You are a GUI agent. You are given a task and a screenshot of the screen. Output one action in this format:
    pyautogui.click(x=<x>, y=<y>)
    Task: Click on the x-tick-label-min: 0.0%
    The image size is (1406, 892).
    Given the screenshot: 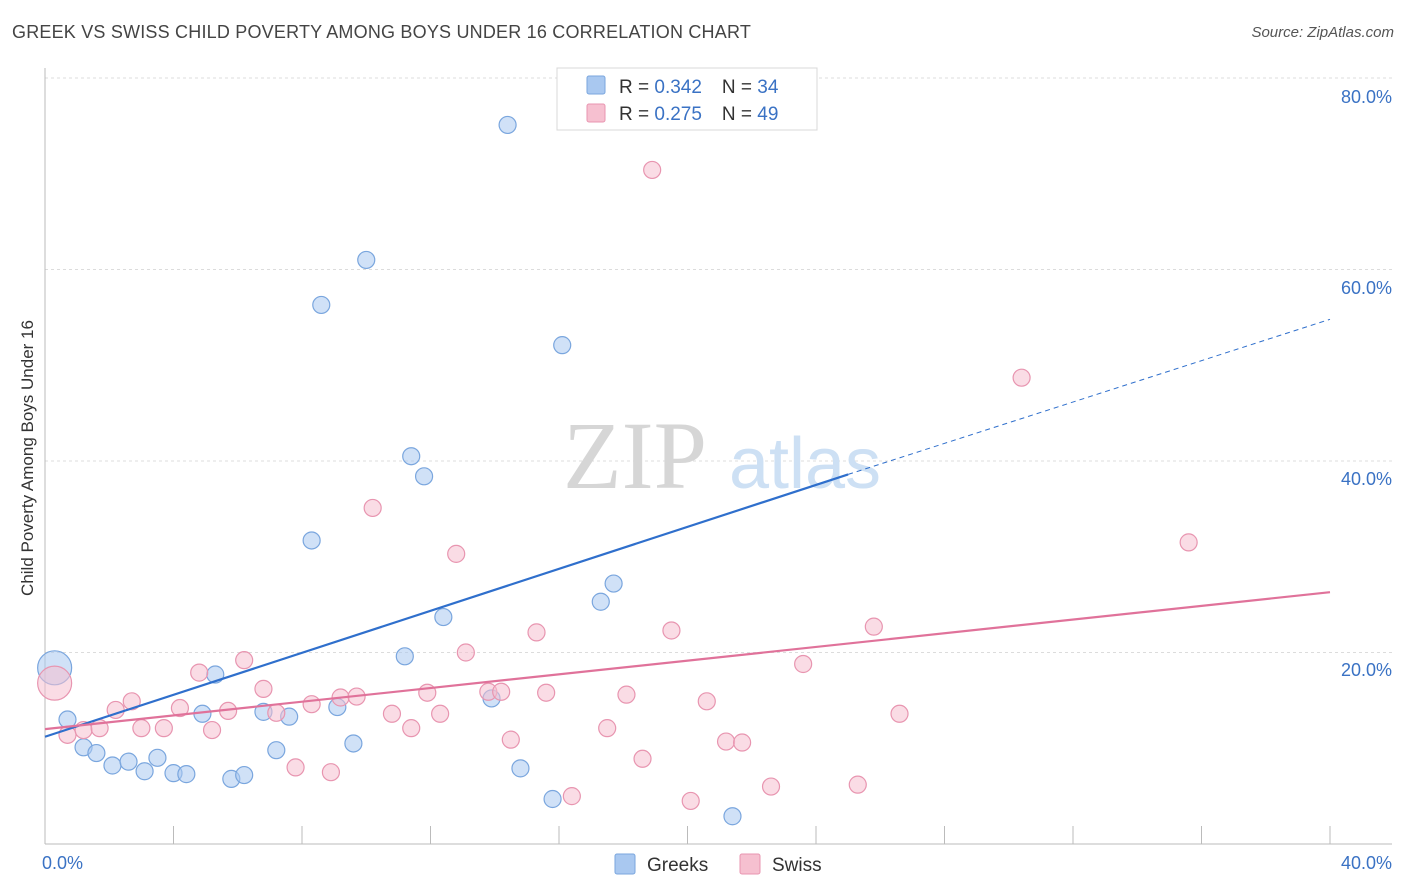 What is the action you would take?
    pyautogui.click(x=62, y=863)
    